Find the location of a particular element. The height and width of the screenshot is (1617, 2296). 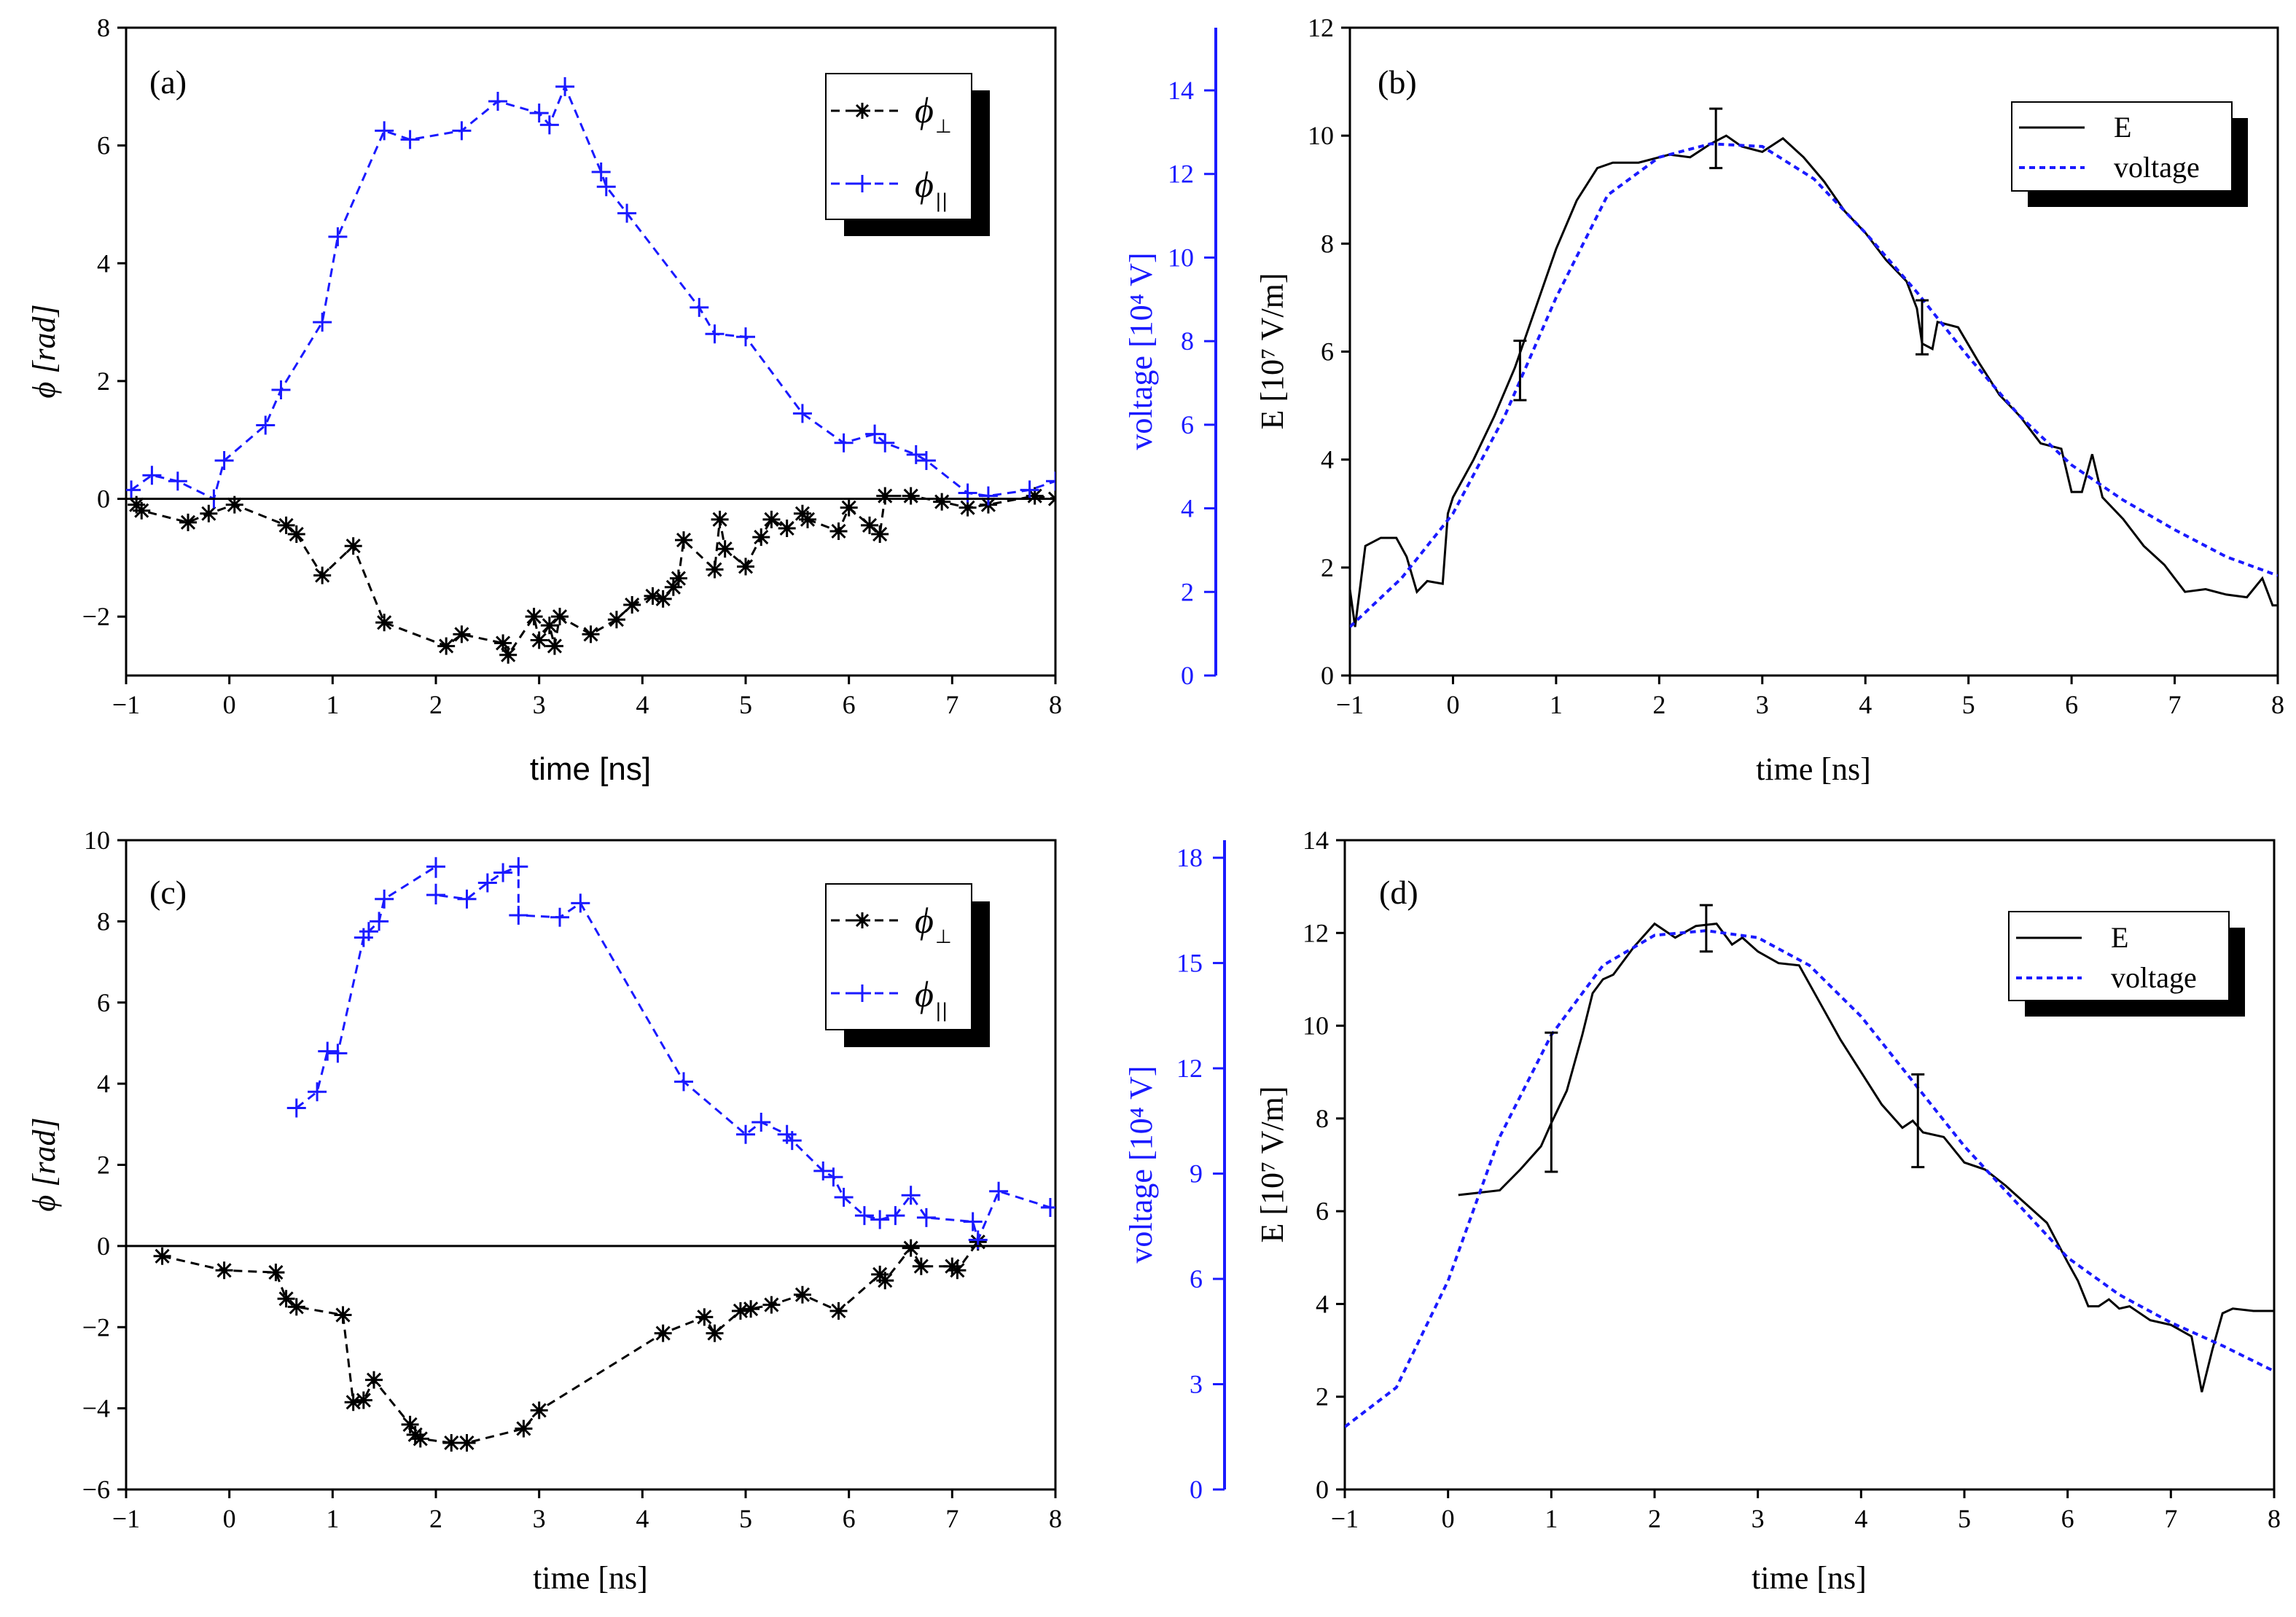

y2-tick-label-c: 3 is located at coordinates (1196, 1384).